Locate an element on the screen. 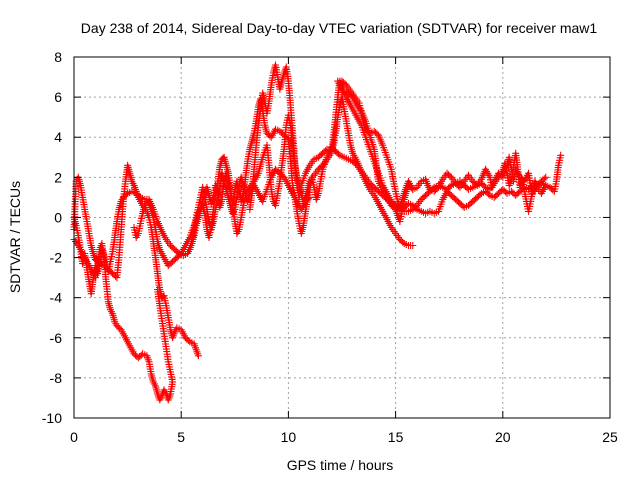 The width and height of the screenshot is (640, 480). x-tick-label: 10 is located at coordinates (289, 437).